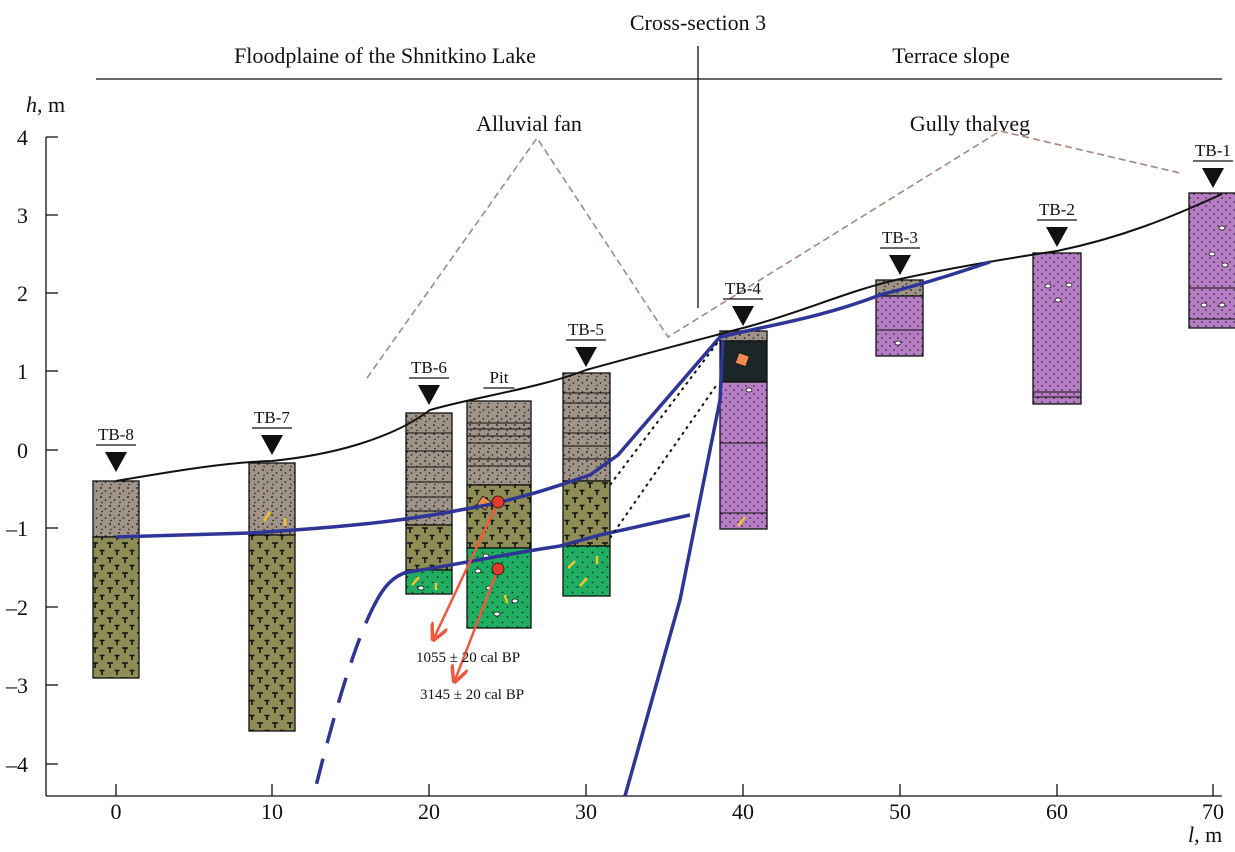 The image size is (1235, 852). Describe the element at coordinates (586, 811) in the screenshot. I see `x-tick-label: 30` at that location.